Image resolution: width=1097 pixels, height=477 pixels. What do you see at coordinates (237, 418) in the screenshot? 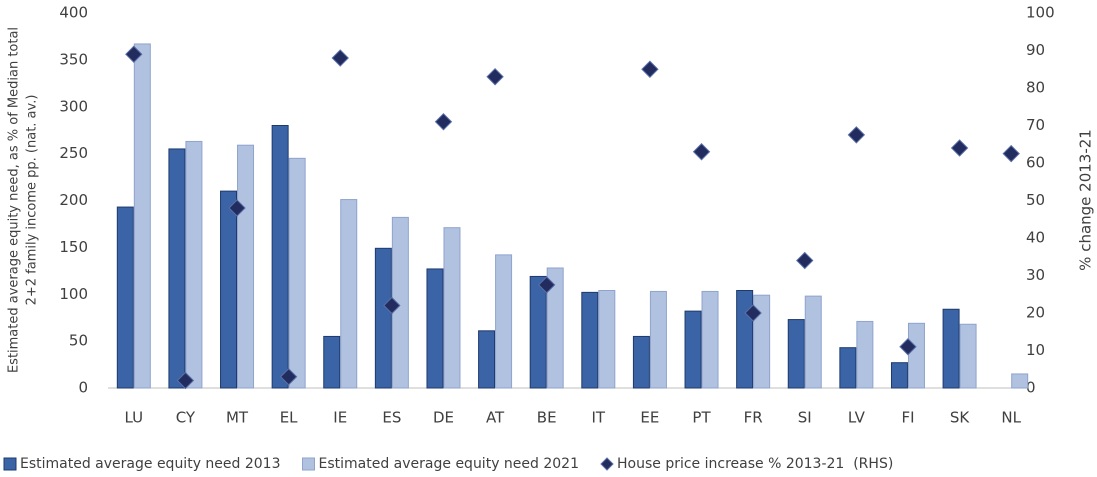
I see `x-tick-label: MT` at bounding box center [237, 418].